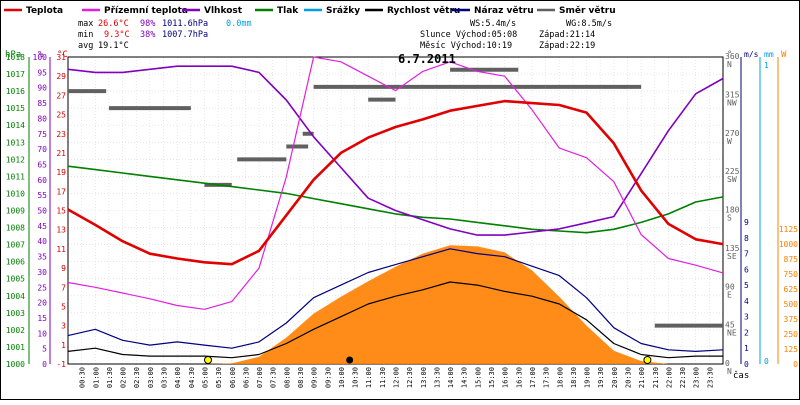 Image resolution: width=800 pixels, height=405 pixels. I want to click on tick-degc: 1, so click(63, 345).